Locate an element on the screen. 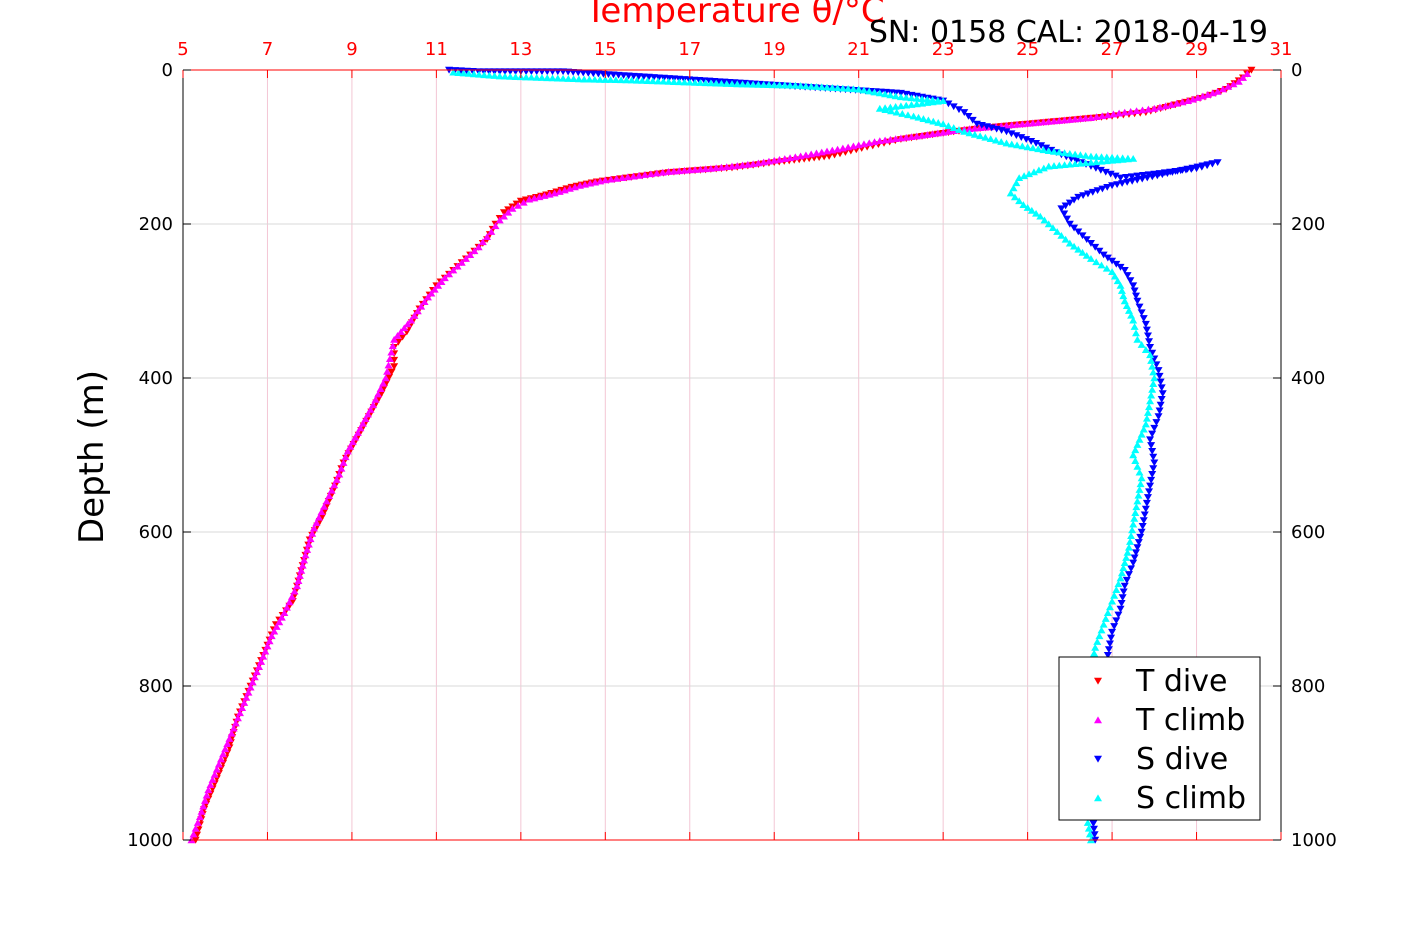 This screenshot has height=945, width=1417. y-tick-label-right: 800 is located at coordinates (1308, 686).